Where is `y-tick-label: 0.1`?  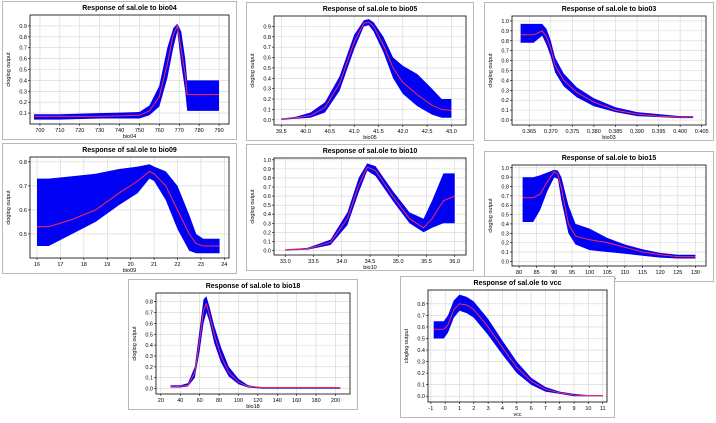 y-tick-label: 0.1 is located at coordinates (505, 111).